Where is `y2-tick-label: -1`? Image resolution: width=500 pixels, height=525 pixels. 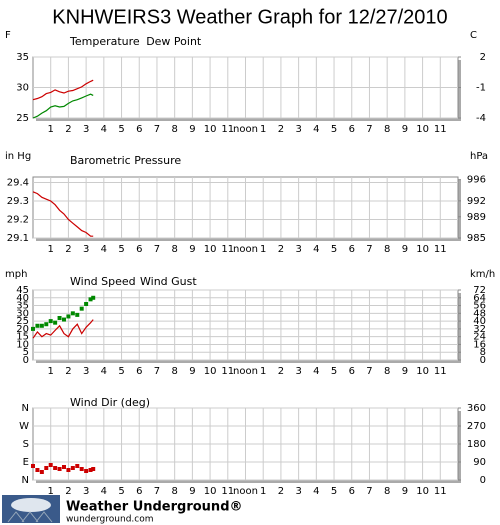 y2-tick-label: -1 is located at coordinates (481, 88).